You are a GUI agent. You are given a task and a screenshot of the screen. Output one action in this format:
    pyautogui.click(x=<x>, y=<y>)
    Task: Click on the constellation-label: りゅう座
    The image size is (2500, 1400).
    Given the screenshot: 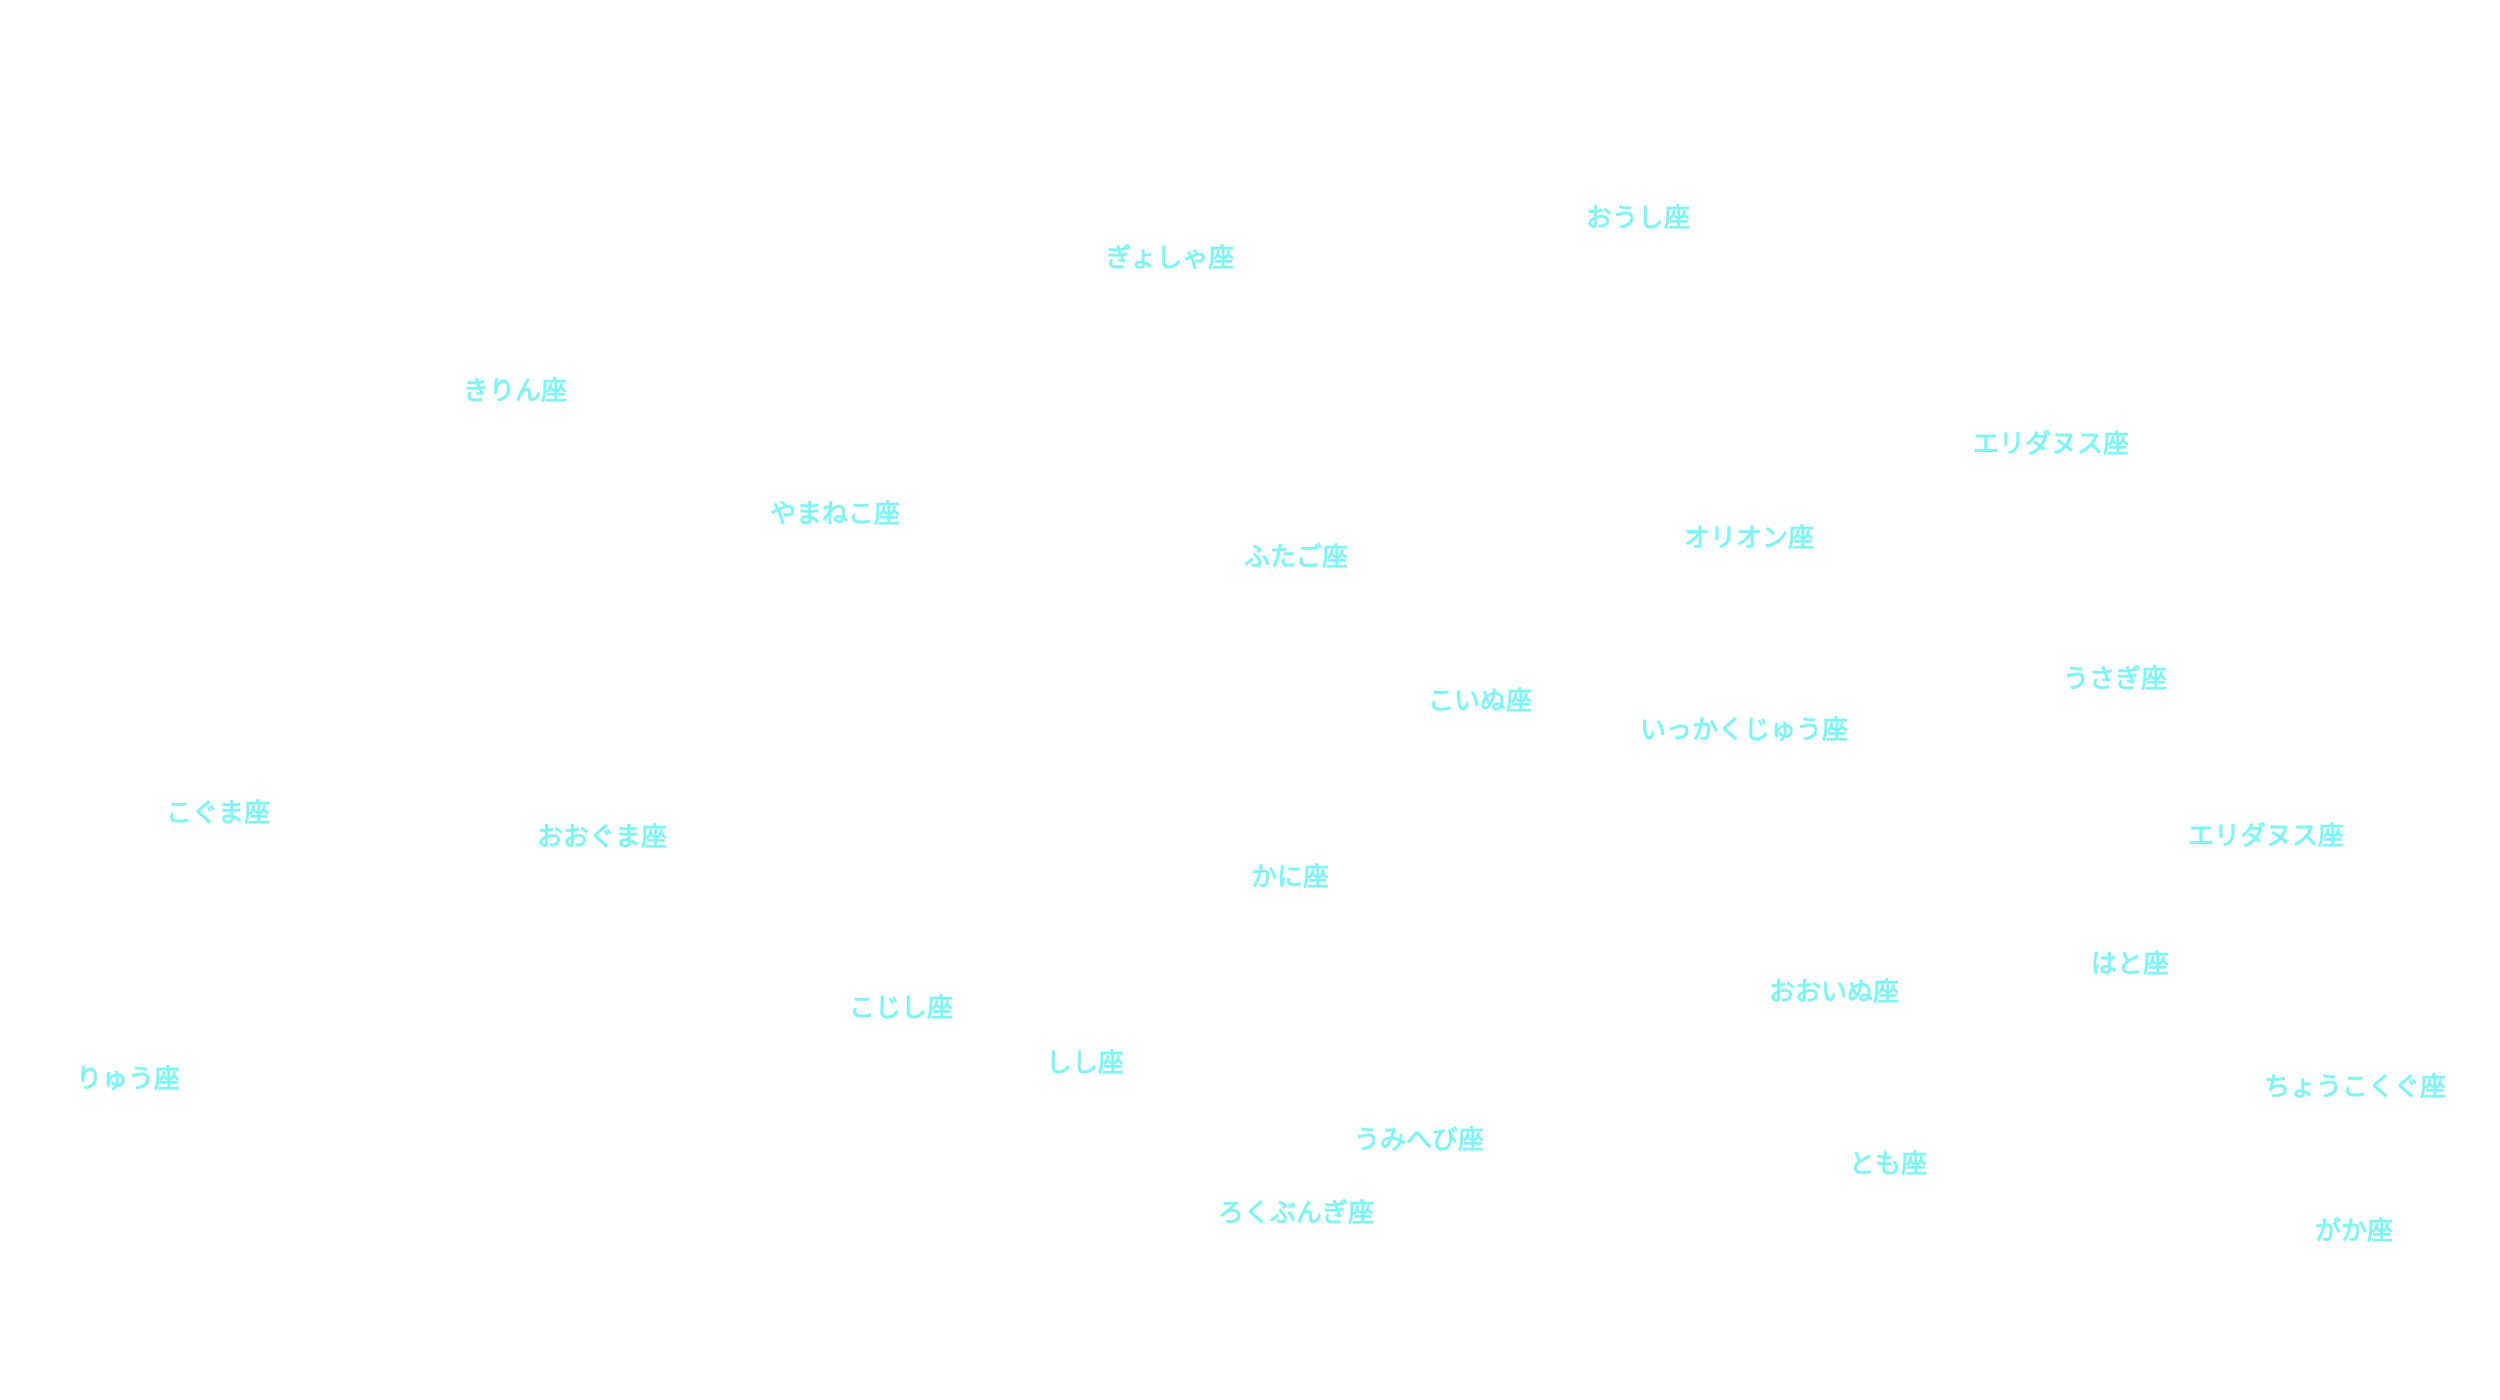 What is the action you would take?
    pyautogui.click(x=128, y=1079)
    